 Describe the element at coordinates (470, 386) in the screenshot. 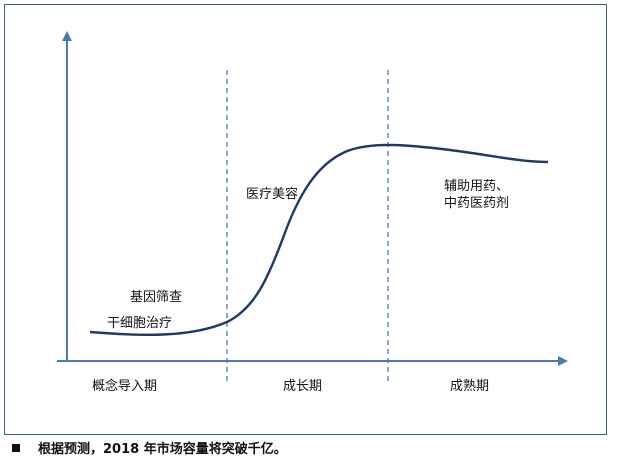

I see `stage-label-maturity: 成熟期` at that location.